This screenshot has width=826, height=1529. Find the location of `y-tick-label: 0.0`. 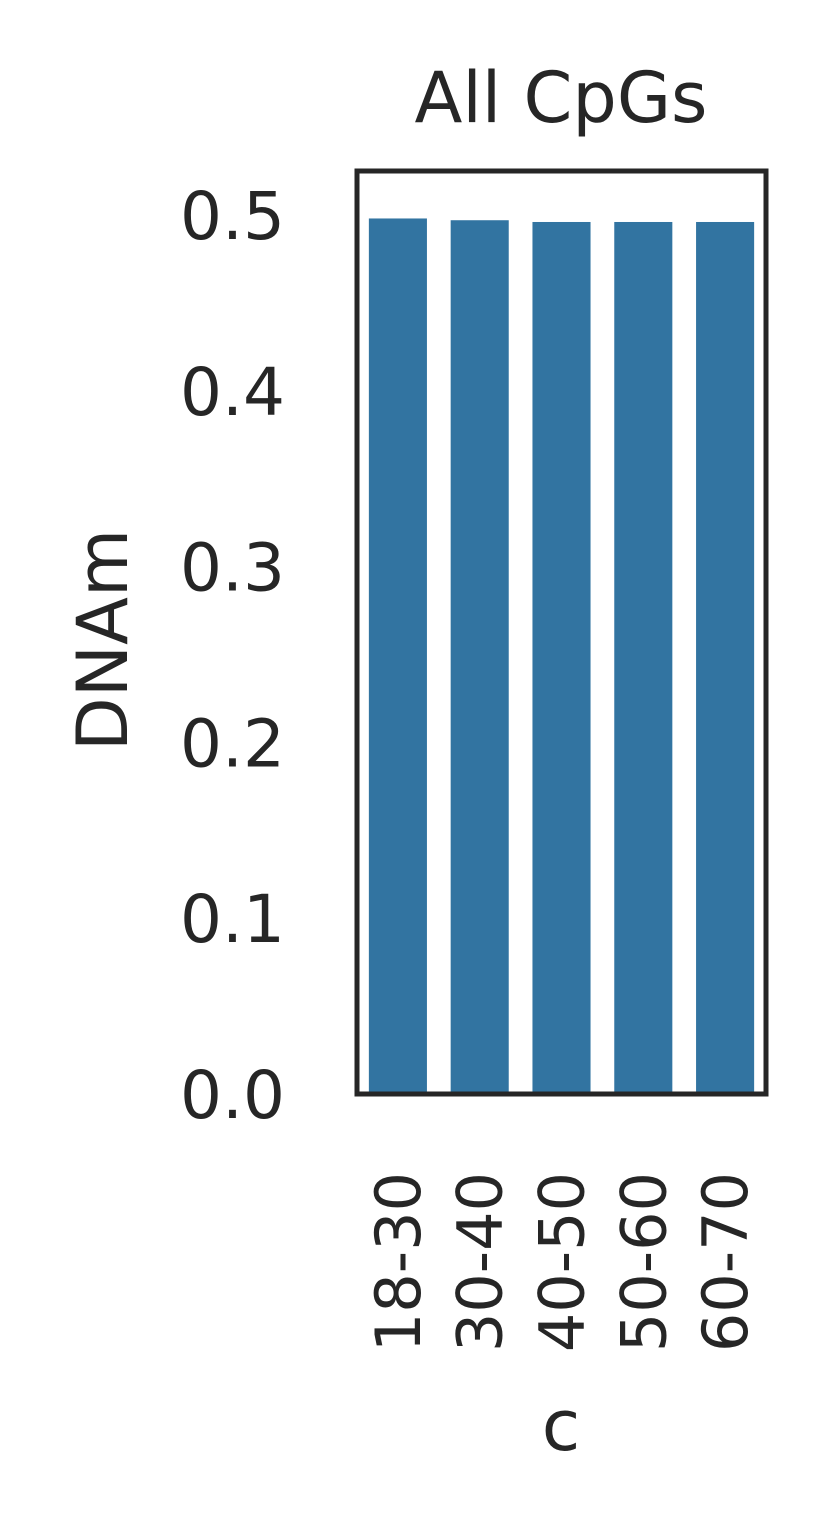

y-tick-label: 0.0 is located at coordinates (232, 1095).